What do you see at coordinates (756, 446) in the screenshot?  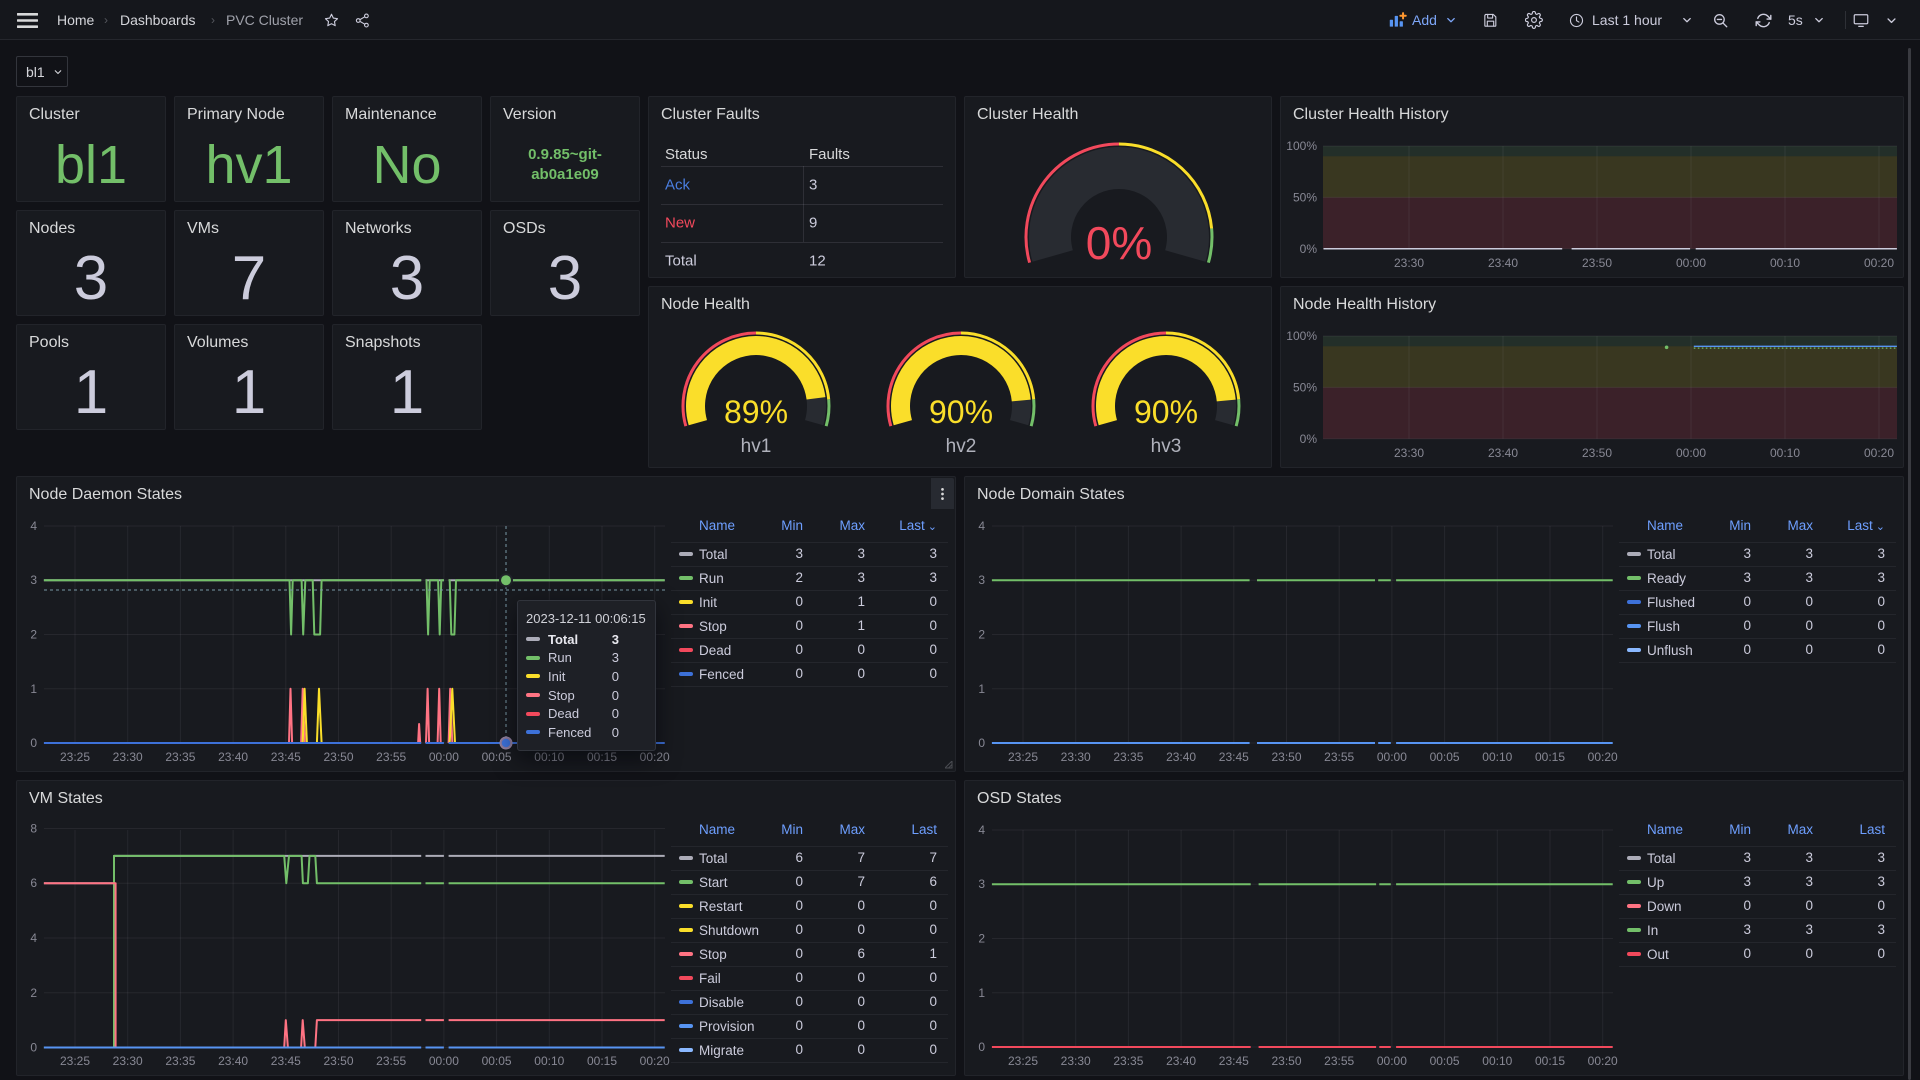 I see `svg-text: hv1` at bounding box center [756, 446].